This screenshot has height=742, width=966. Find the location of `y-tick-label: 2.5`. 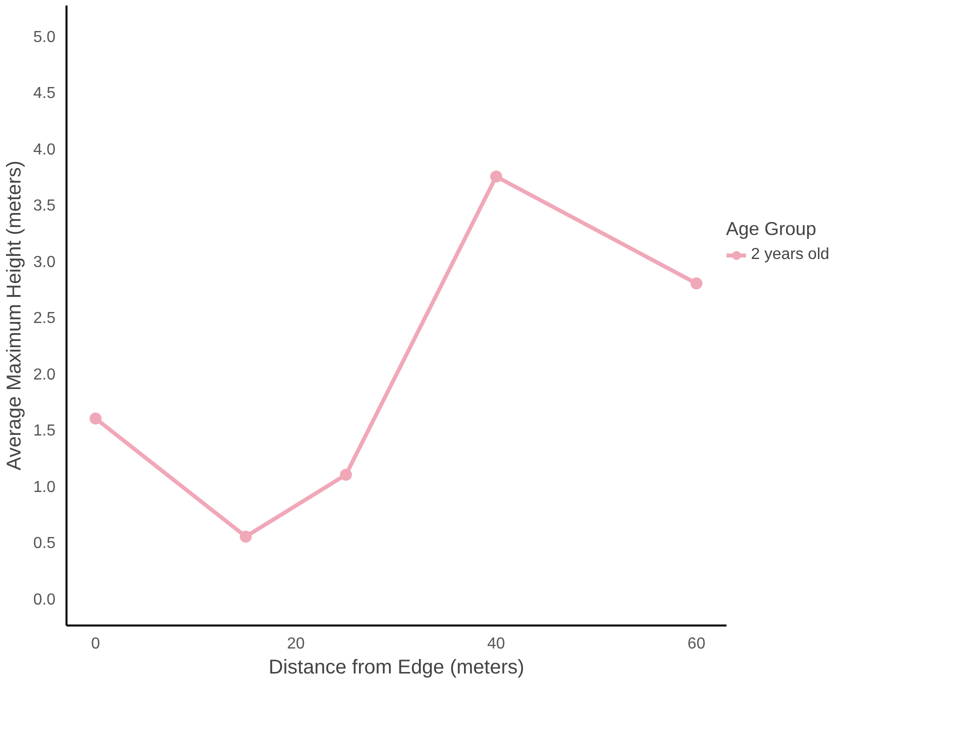

y-tick-label: 2.5 is located at coordinates (44, 319).